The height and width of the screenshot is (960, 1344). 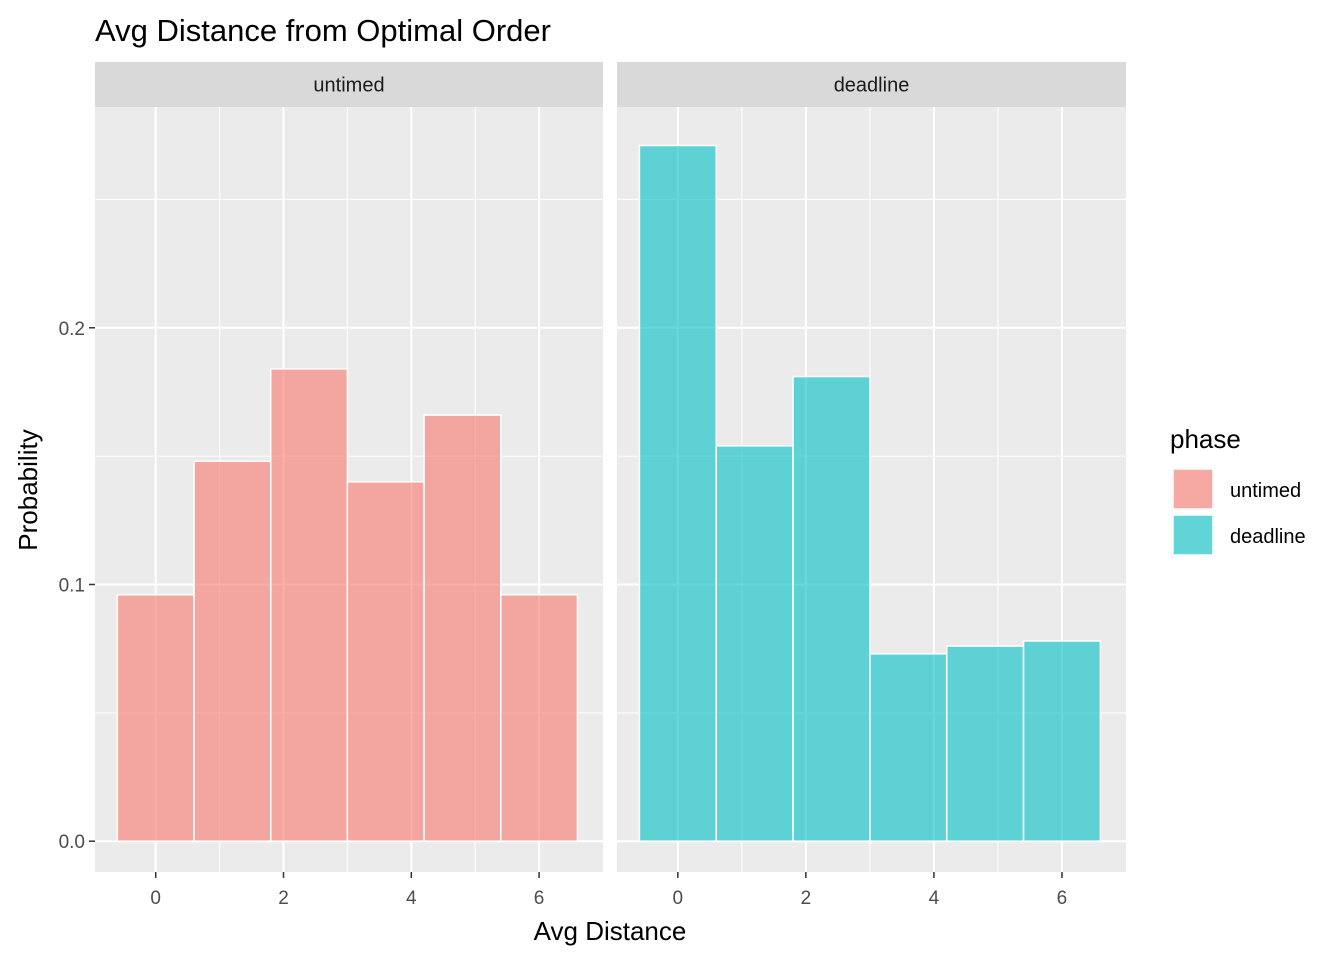 I want to click on facet-strip-label: untimed, so click(x=348, y=86).